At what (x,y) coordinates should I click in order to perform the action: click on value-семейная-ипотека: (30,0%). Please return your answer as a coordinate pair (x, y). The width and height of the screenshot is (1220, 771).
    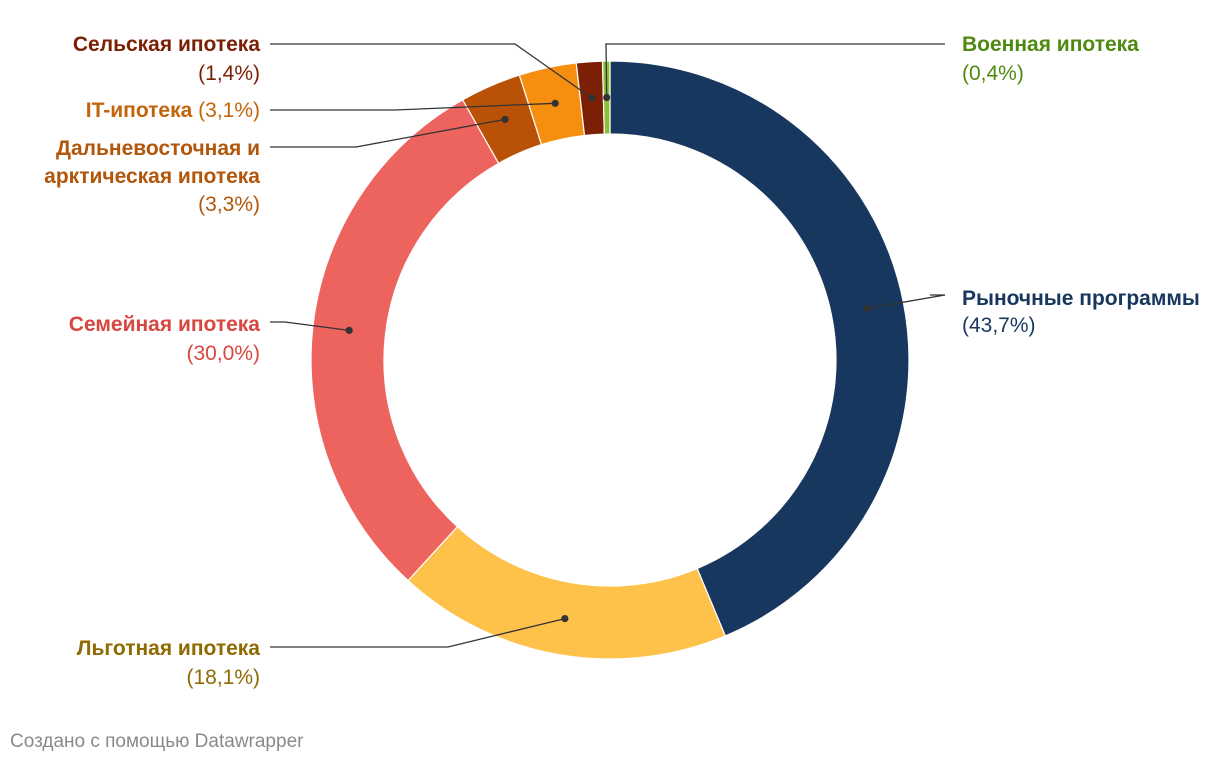
    Looking at the image, I should click on (223, 353).